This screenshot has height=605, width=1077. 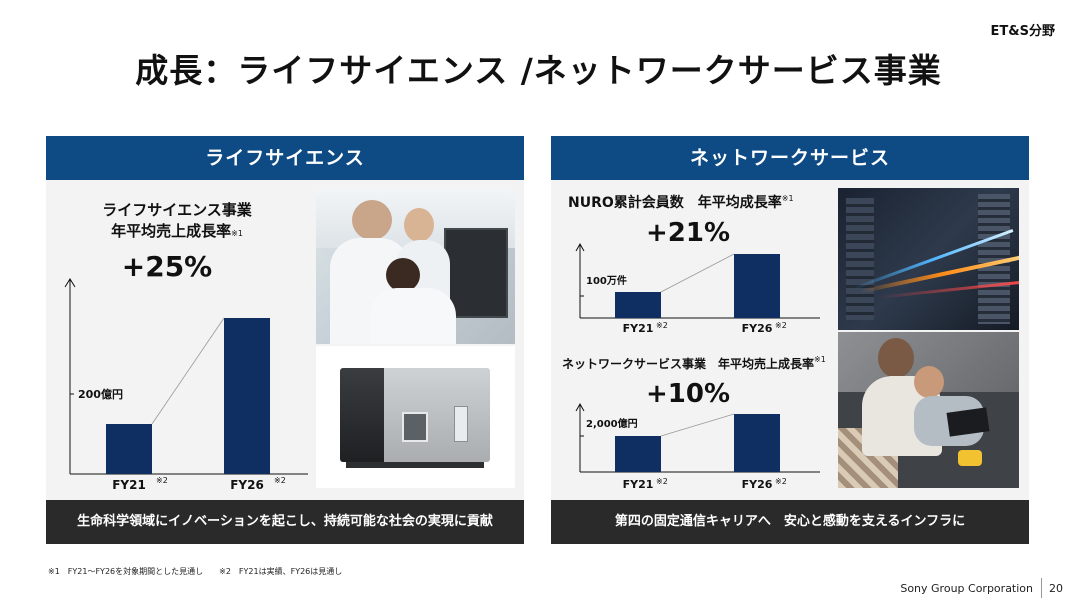 What do you see at coordinates (415, 427) in the screenshot?
I see `instrument-window` at bounding box center [415, 427].